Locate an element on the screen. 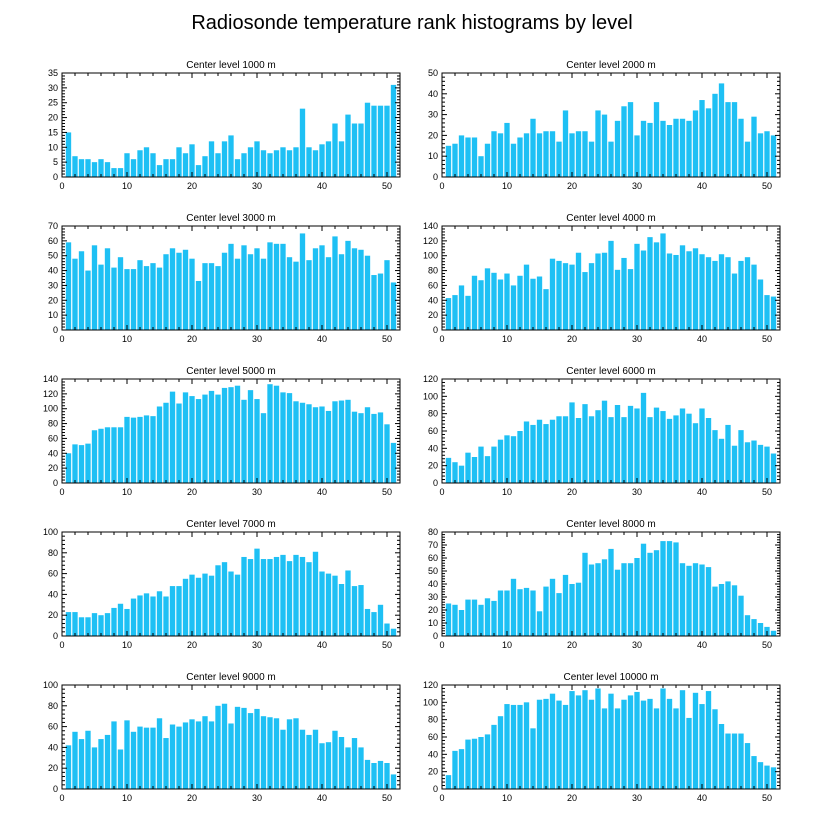 This screenshot has height=824, width=824. x-tick-label: 40 is located at coordinates (702, 798).